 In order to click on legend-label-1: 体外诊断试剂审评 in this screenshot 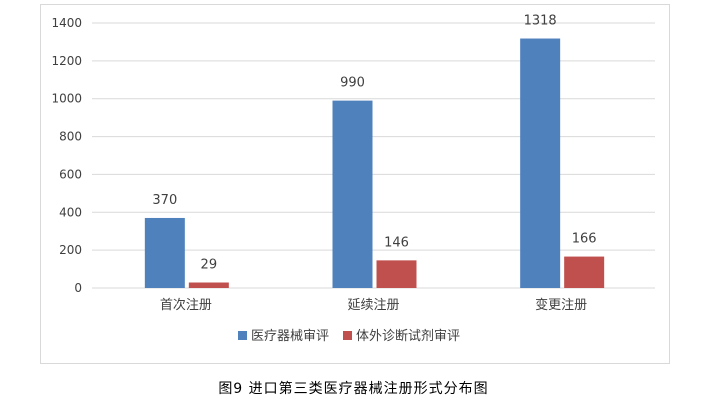, I will do `click(408, 336)`.